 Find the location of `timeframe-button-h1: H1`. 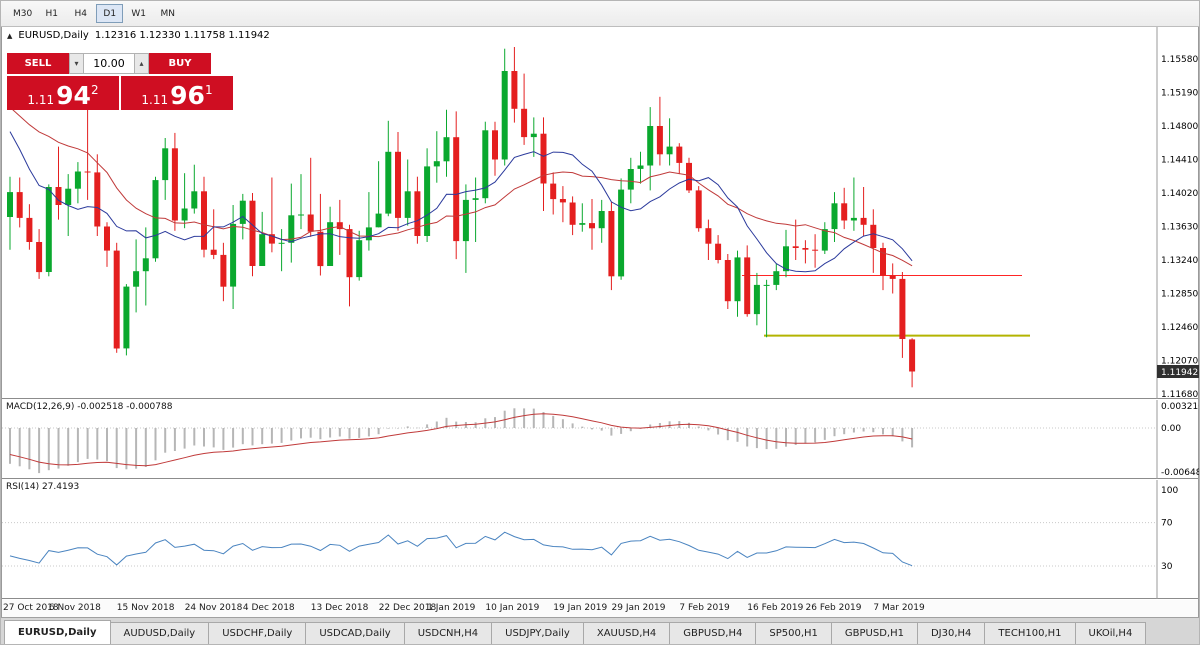

timeframe-button-h1: H1 is located at coordinates (51, 13).